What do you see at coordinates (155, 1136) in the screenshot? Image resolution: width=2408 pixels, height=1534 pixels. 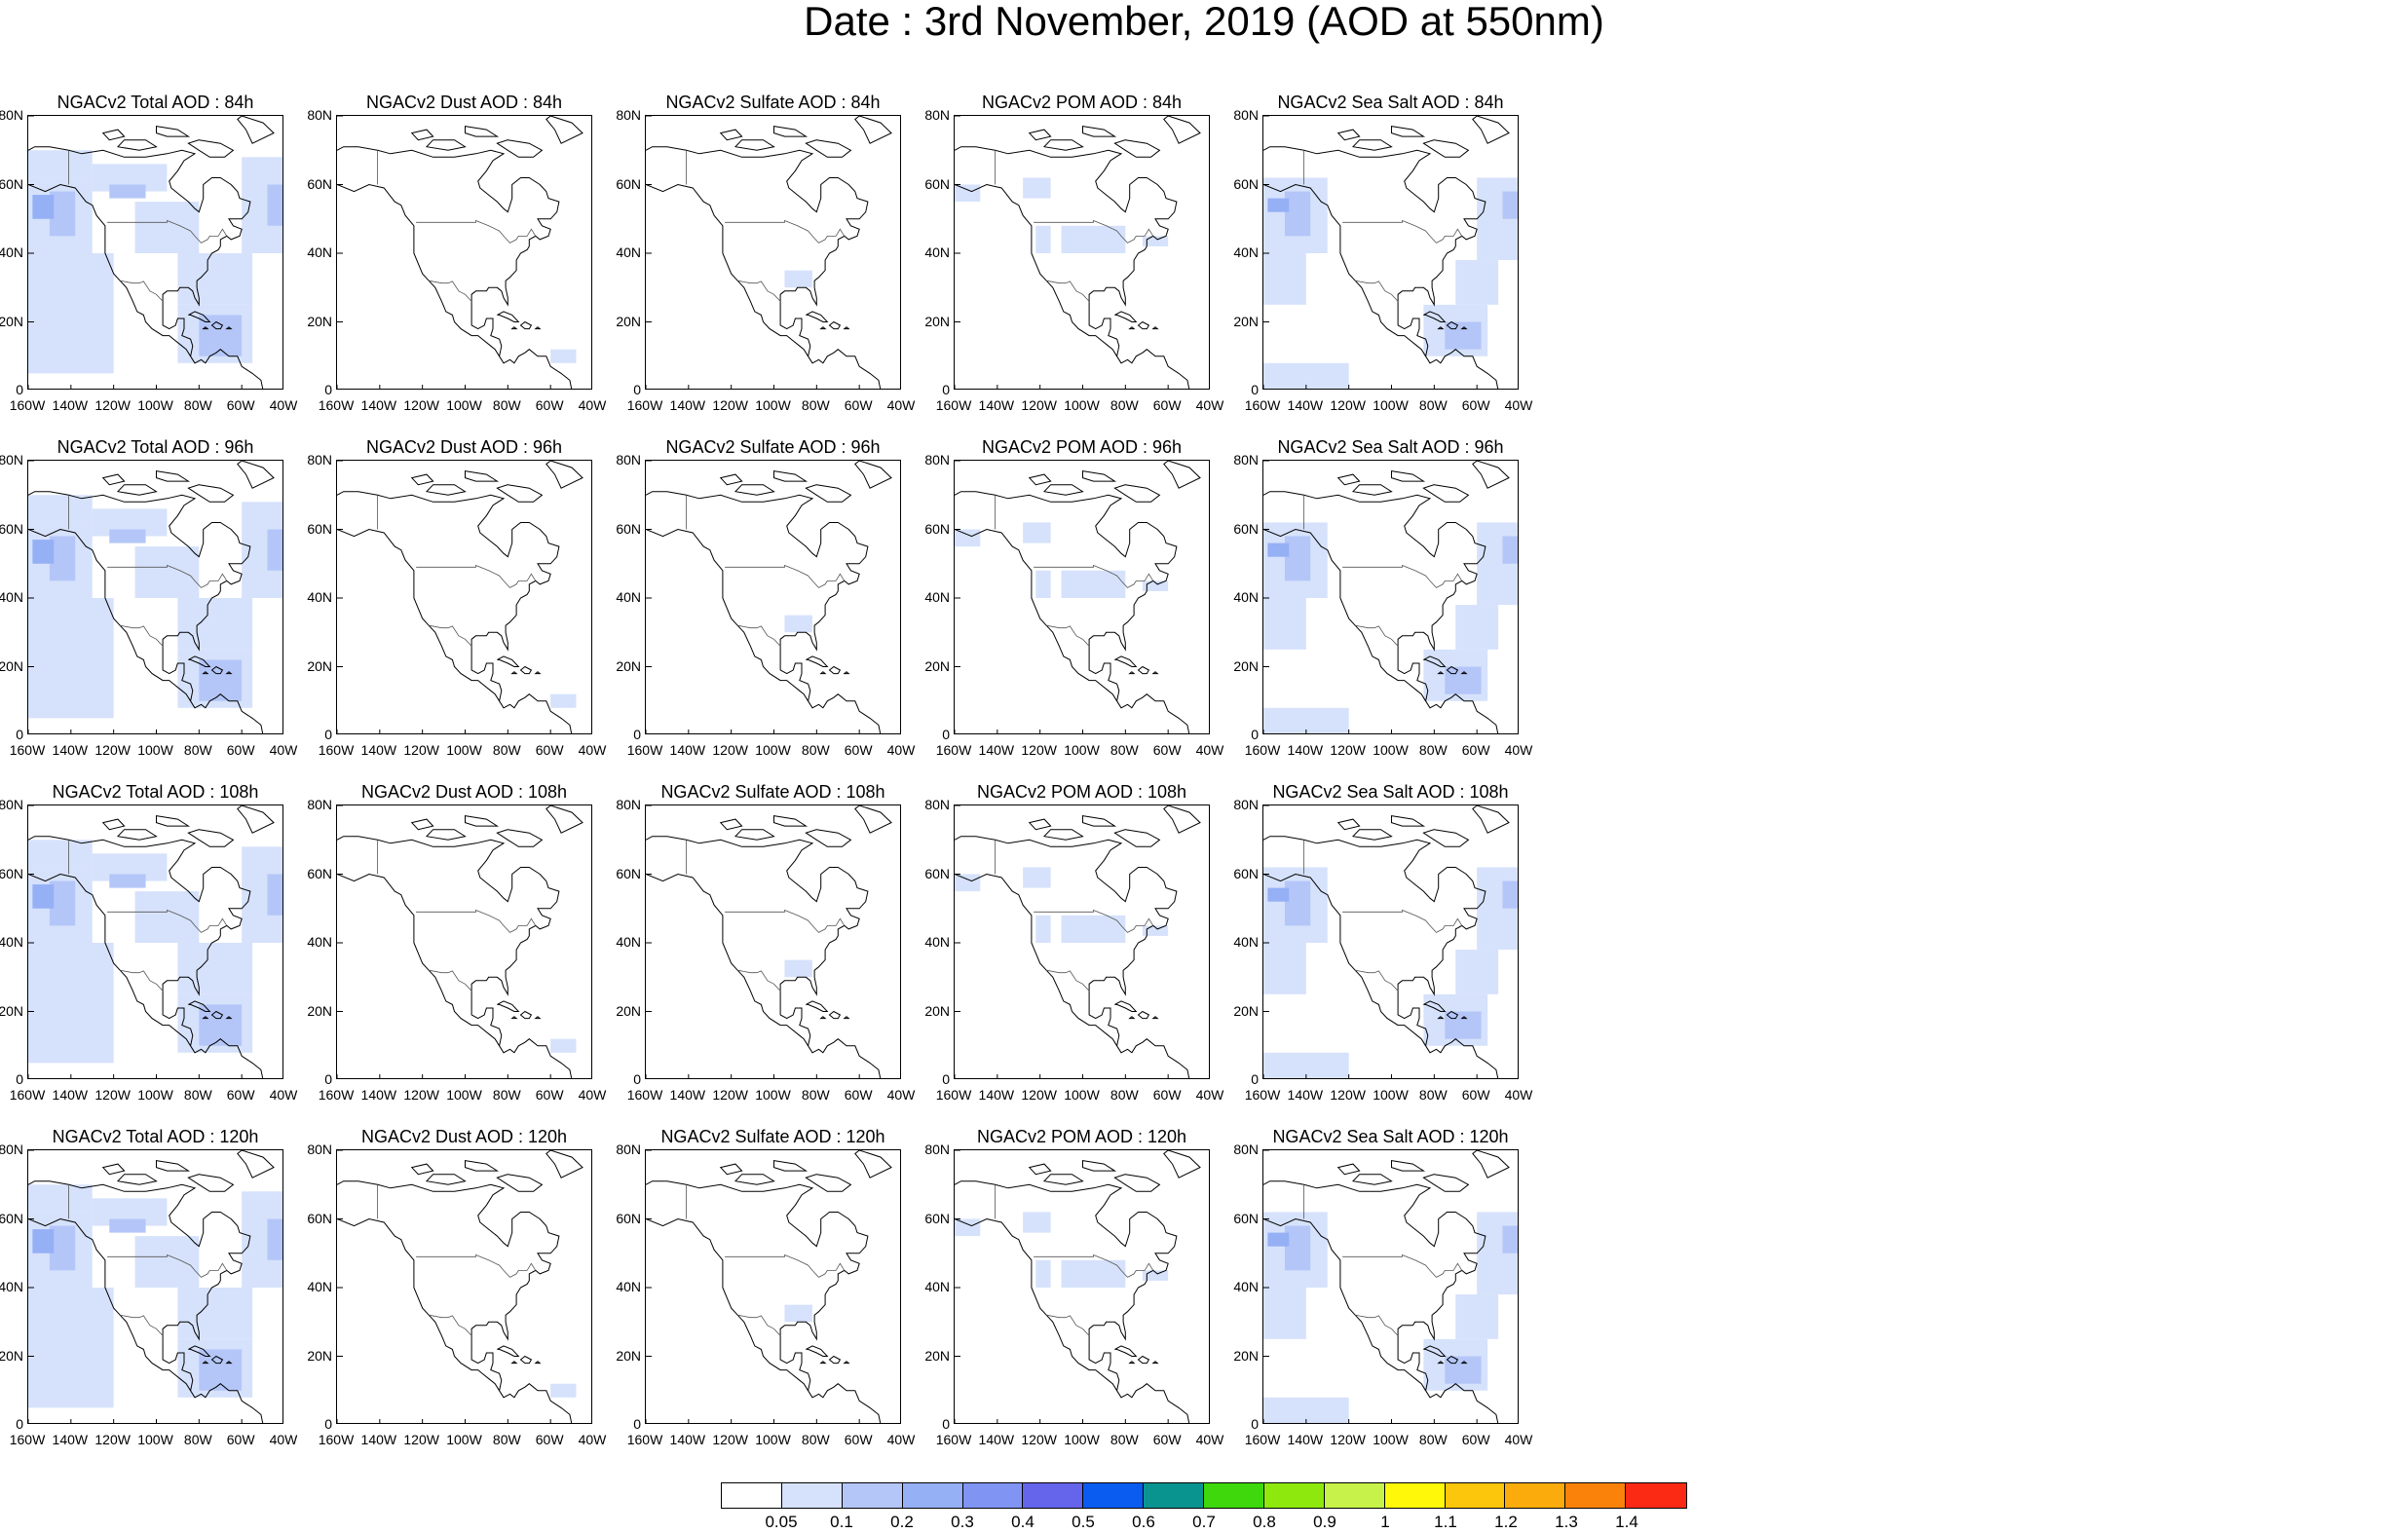 I see `panel-title: NGACv2 Total AOD : 120h` at bounding box center [155, 1136].